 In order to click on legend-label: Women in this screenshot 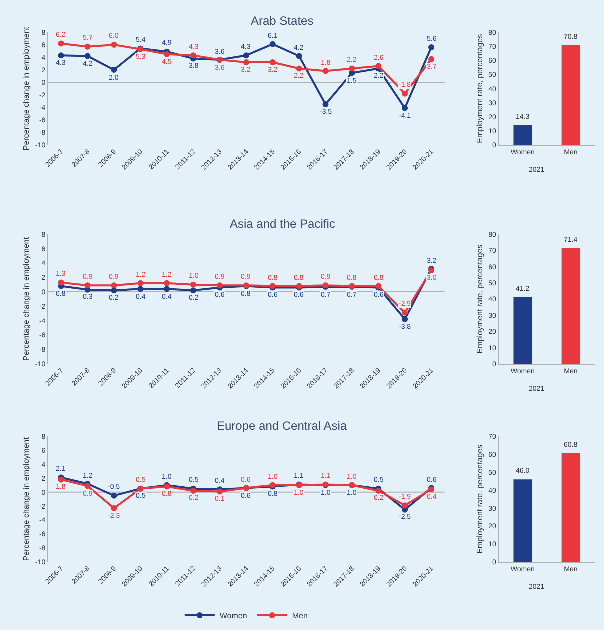, I will do `click(234, 616)`.